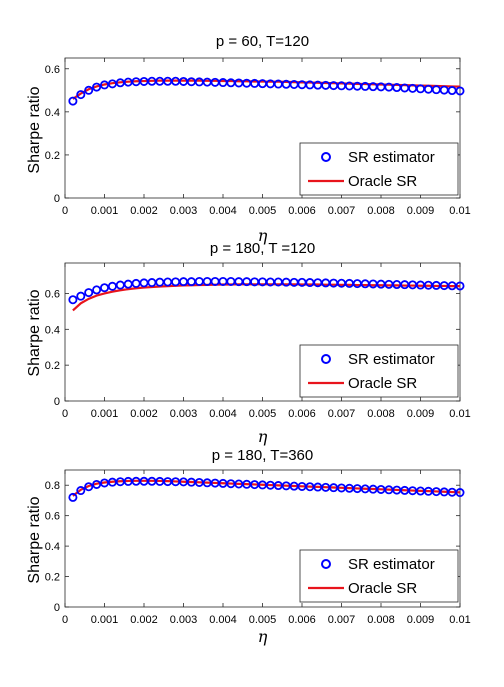 The height and width of the screenshot is (687, 504). Describe the element at coordinates (262, 248) in the screenshot. I see `chart-title: p = 180, T =120` at that location.